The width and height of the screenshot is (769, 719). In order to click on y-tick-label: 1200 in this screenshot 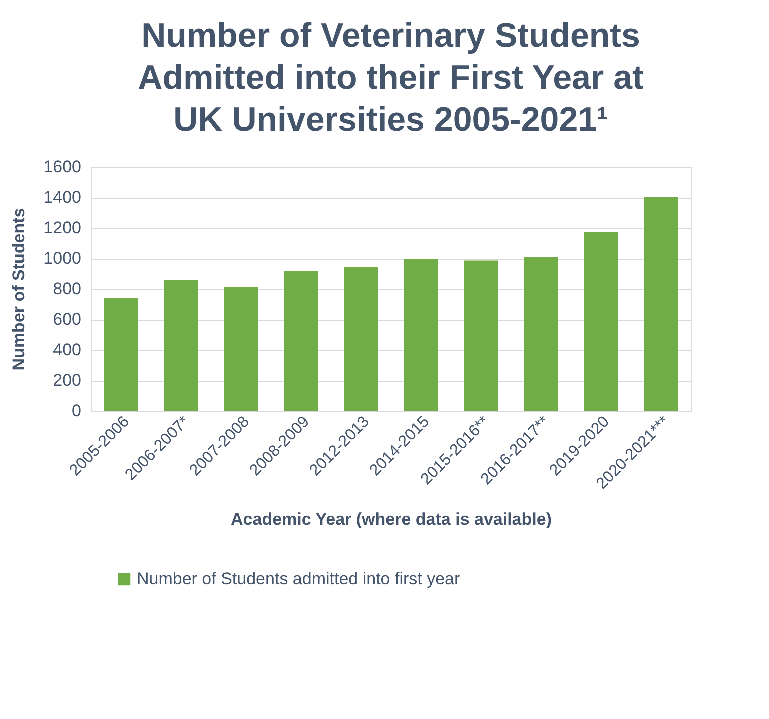, I will do `click(63, 228)`.